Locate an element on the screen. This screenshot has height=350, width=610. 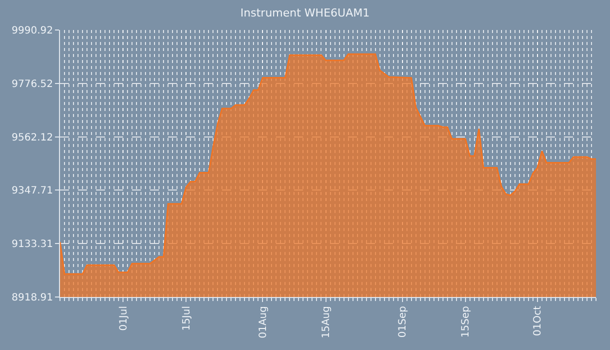
chart-title: Instrument WHE6UAM1 is located at coordinates (305, 13).